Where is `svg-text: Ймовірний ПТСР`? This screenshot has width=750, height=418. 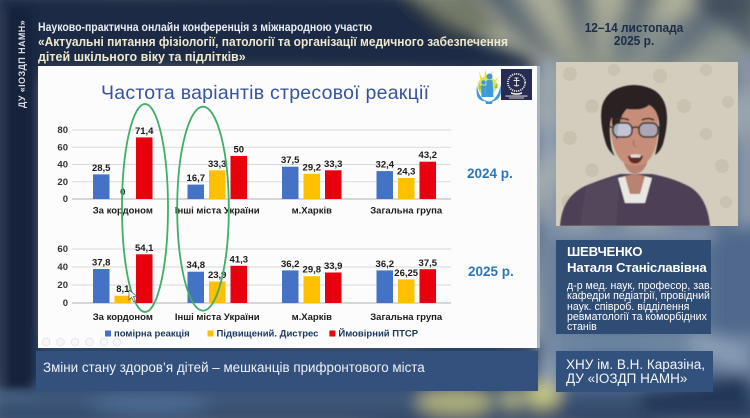 svg-text: Ймовірний ПТСР is located at coordinates (378, 334).